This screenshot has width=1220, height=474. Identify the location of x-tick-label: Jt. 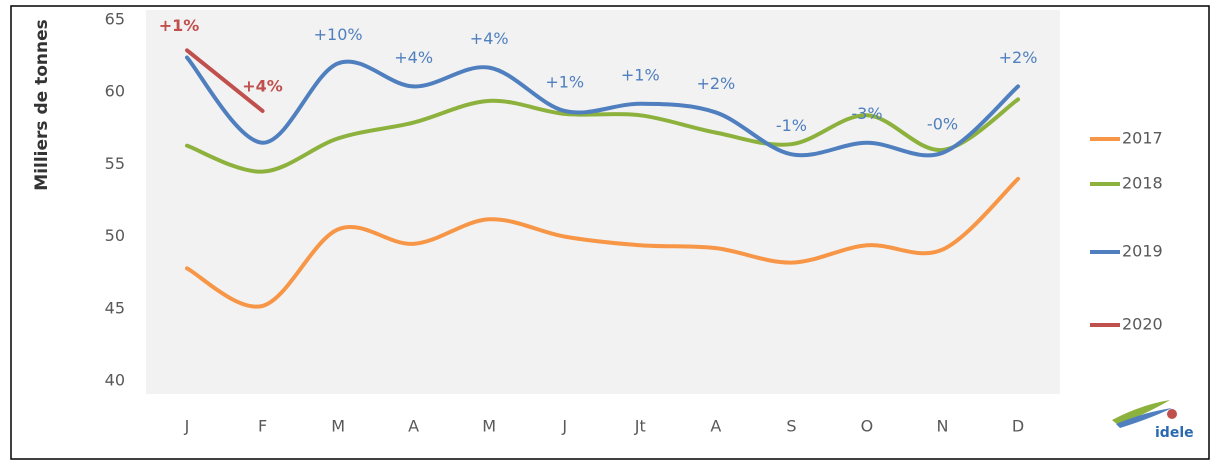
(640, 426).